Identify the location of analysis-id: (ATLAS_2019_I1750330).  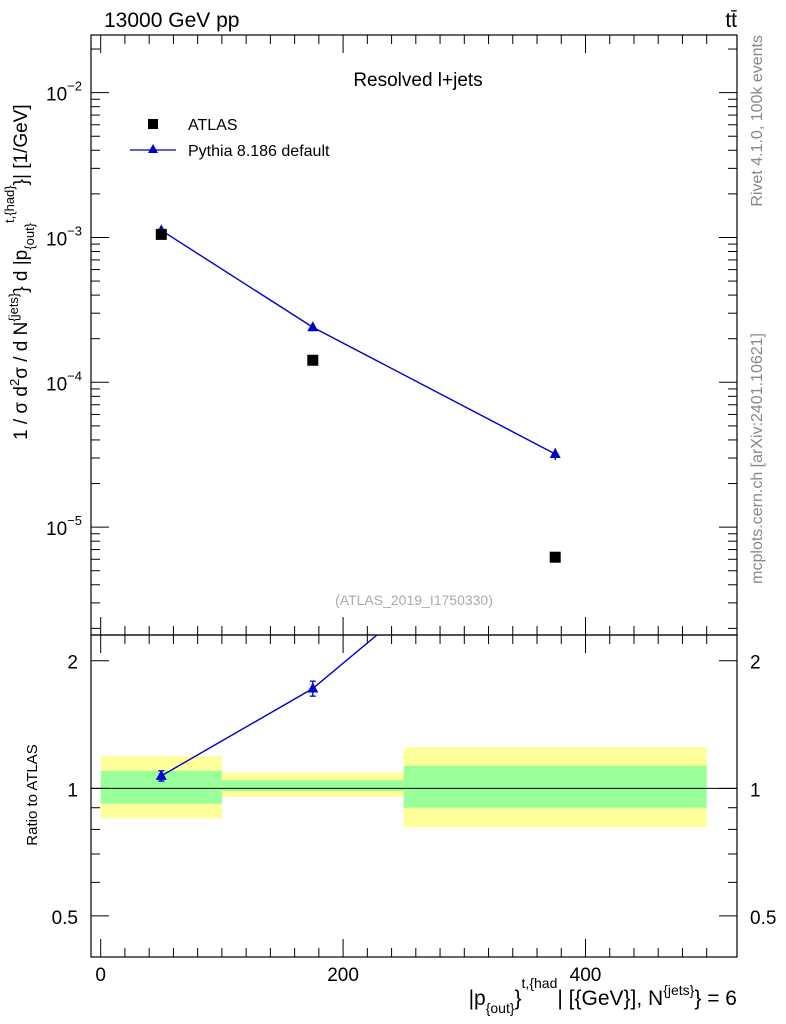
(414, 600).